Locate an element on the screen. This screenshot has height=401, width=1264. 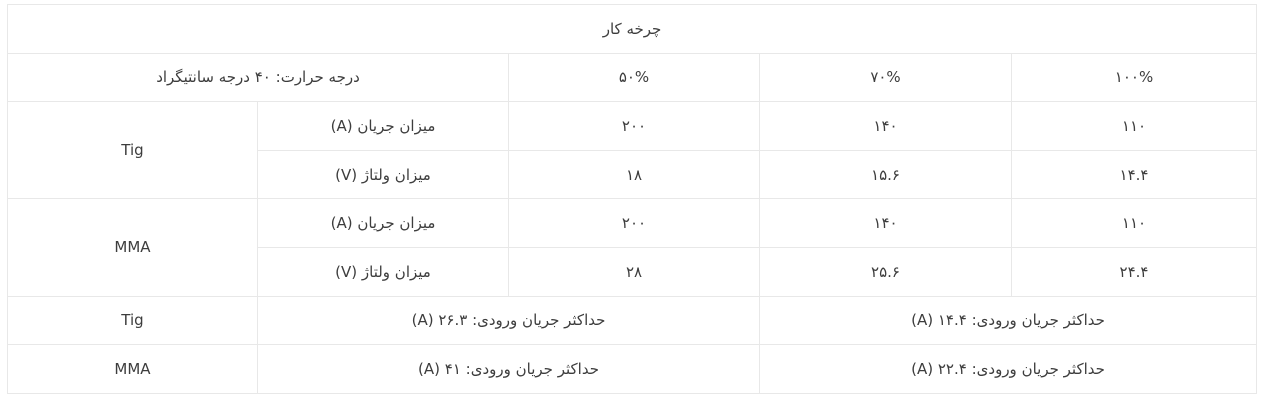
tig-voltage-100: ۱۴.۴ is located at coordinates (1134, 174).